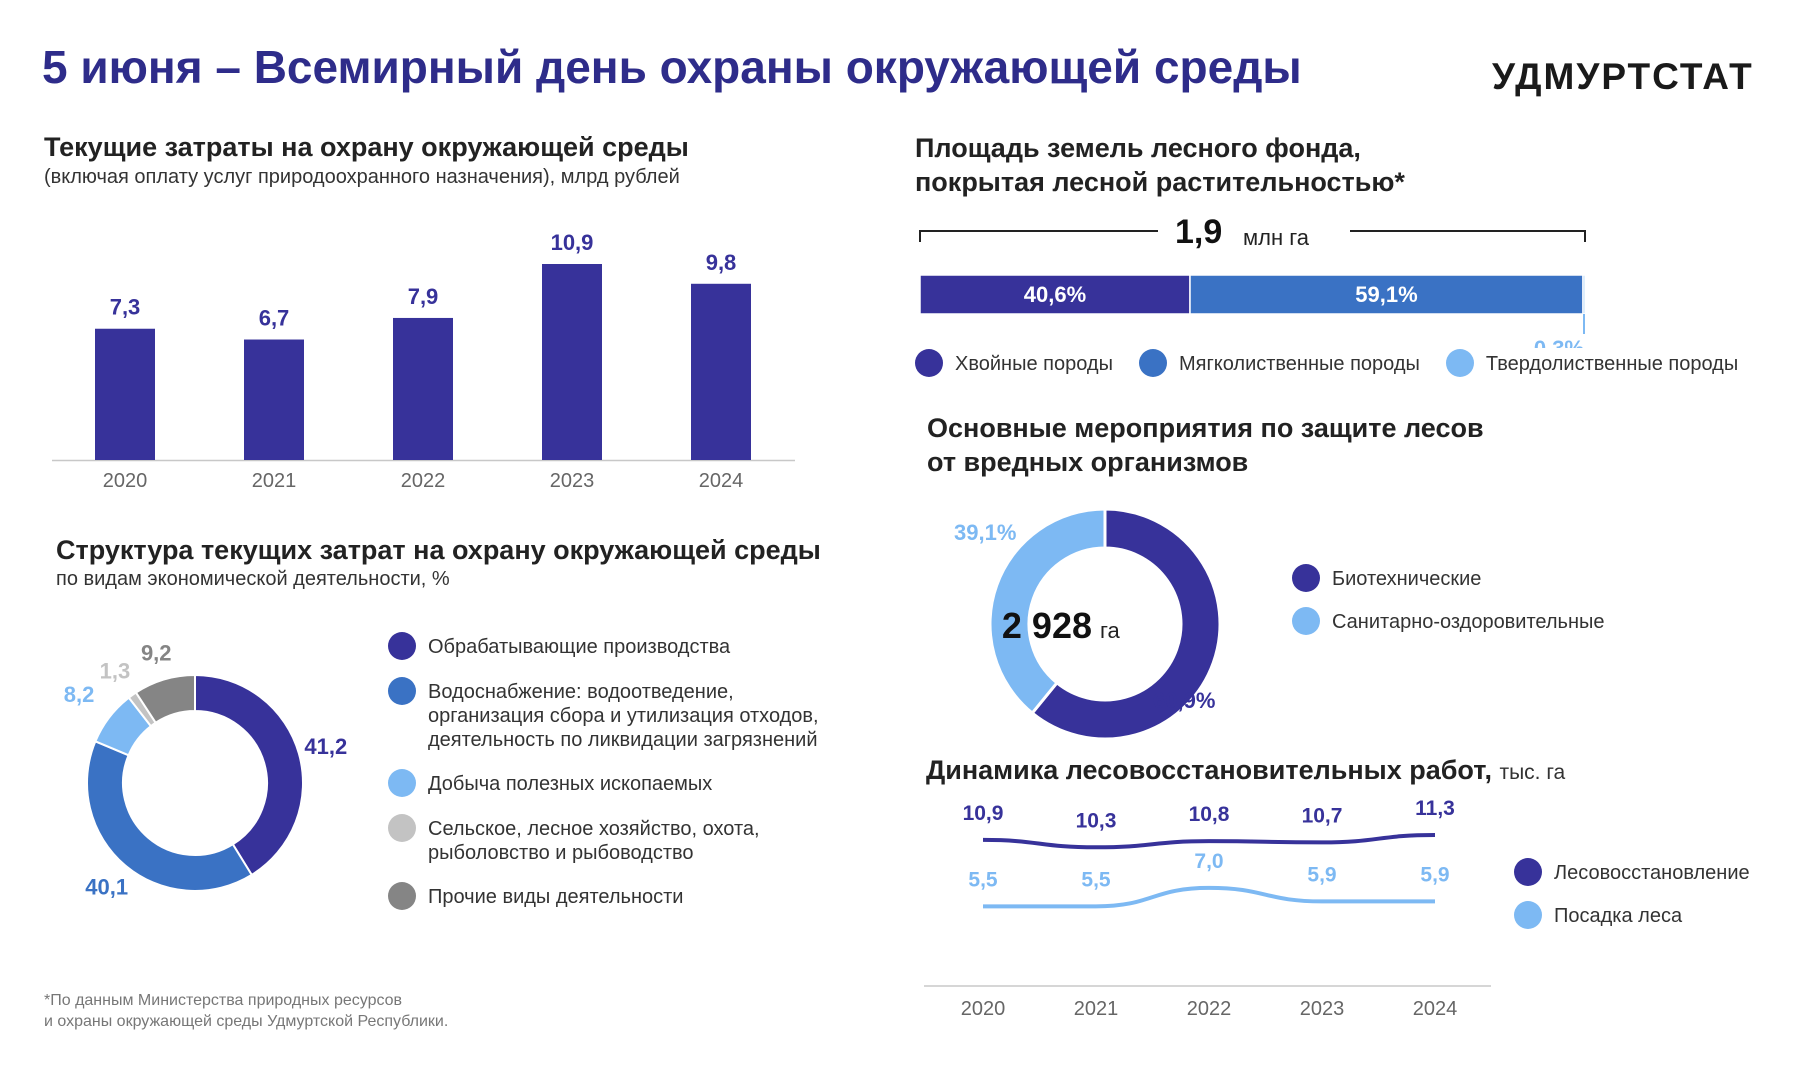 This screenshot has width=1795, height=1080. I want to click on structure-legend-item: Добыча полезных ископаемых, so click(618, 783).